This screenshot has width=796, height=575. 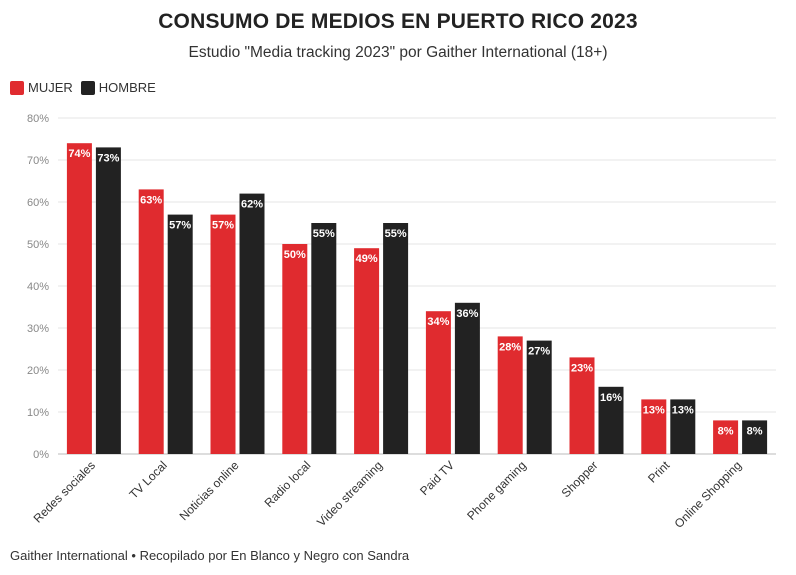 I want to click on data-label-mujer-8: 13%, so click(x=654, y=410).